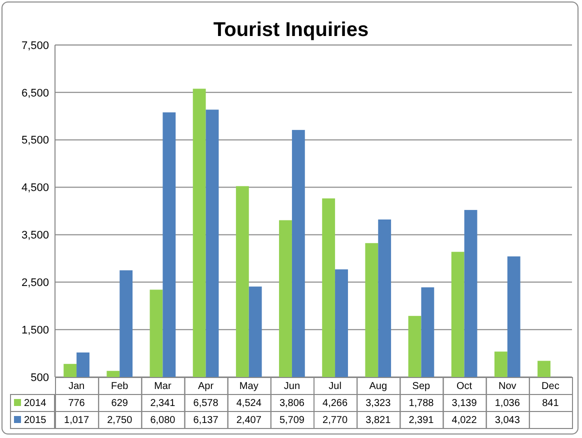 Image resolution: width=582 pixels, height=438 pixels. Describe the element at coordinates (421, 420) in the screenshot. I see `data-label: 2,391` at that location.